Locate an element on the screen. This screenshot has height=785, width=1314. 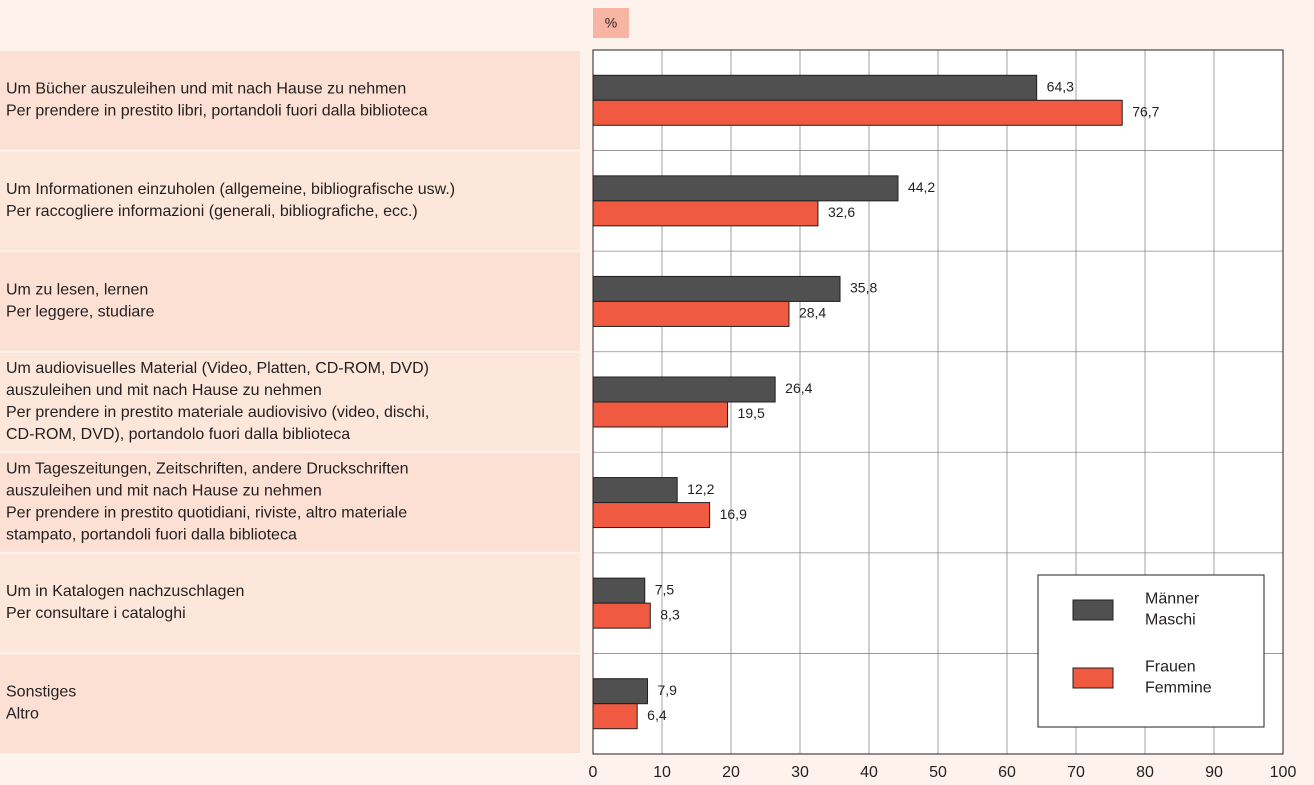
category-label: Um zu lesen, lernen Per leggere, studiare is located at coordinates (80, 301).